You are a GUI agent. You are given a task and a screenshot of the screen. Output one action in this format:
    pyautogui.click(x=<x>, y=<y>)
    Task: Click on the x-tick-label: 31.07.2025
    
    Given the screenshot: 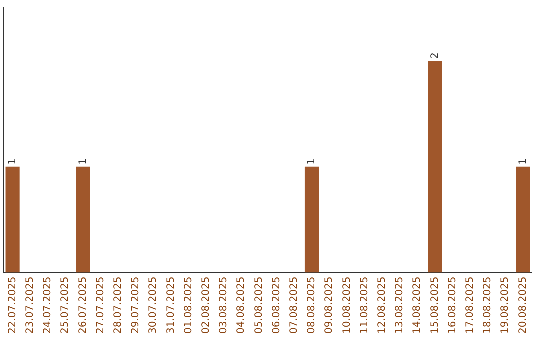 What is the action you would take?
    pyautogui.click(x=171, y=305)
    